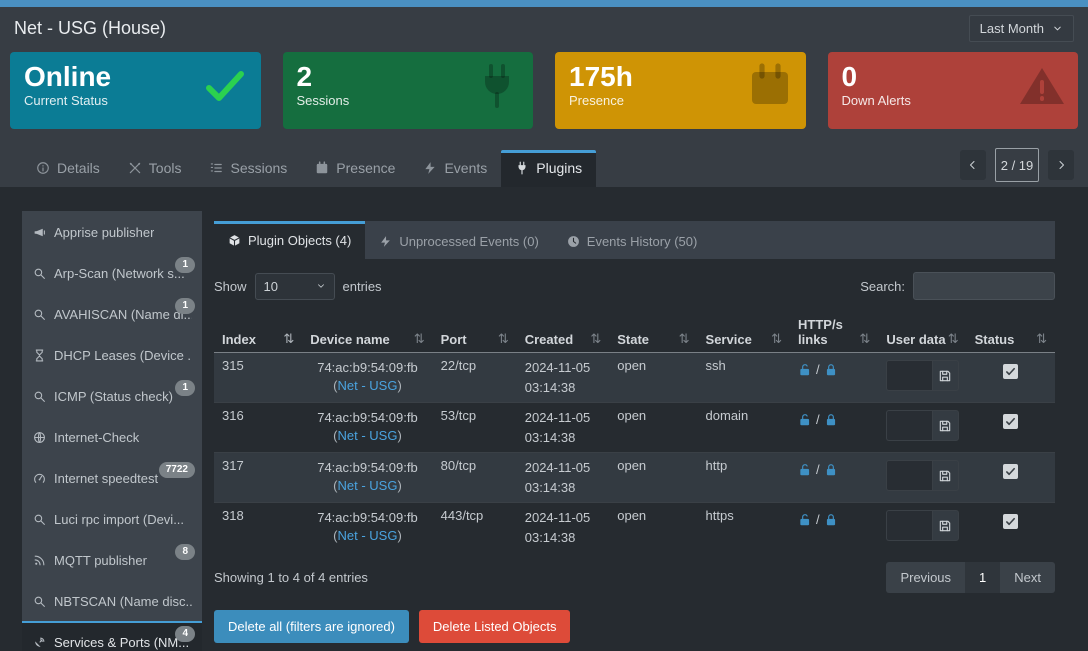  What do you see at coordinates (100, 560) in the screenshot?
I see `sidebar-item-label: MQTT publisher` at bounding box center [100, 560].